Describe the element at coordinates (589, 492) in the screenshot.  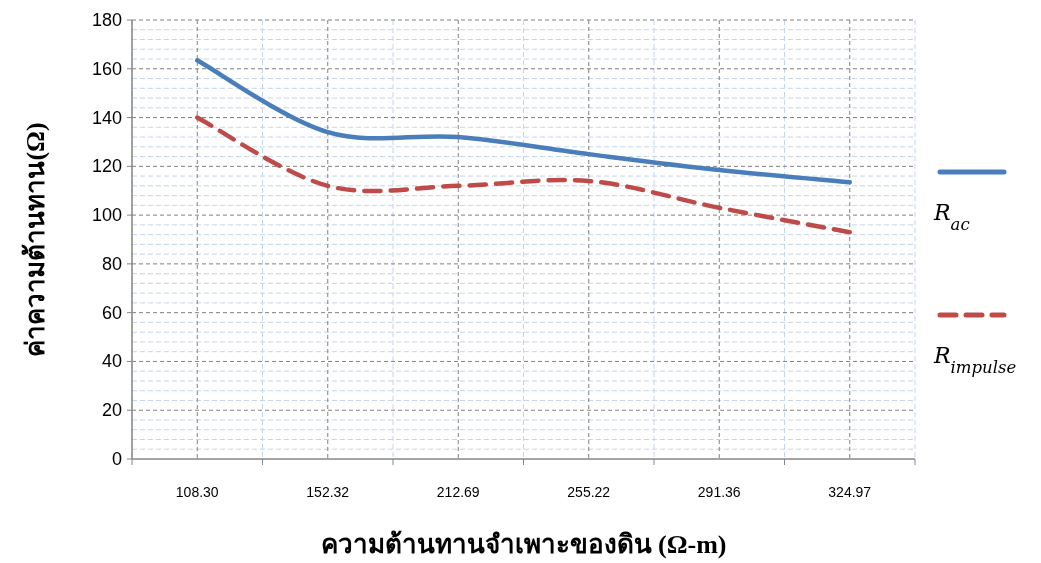
I see `x-tick-label: 255.22` at that location.